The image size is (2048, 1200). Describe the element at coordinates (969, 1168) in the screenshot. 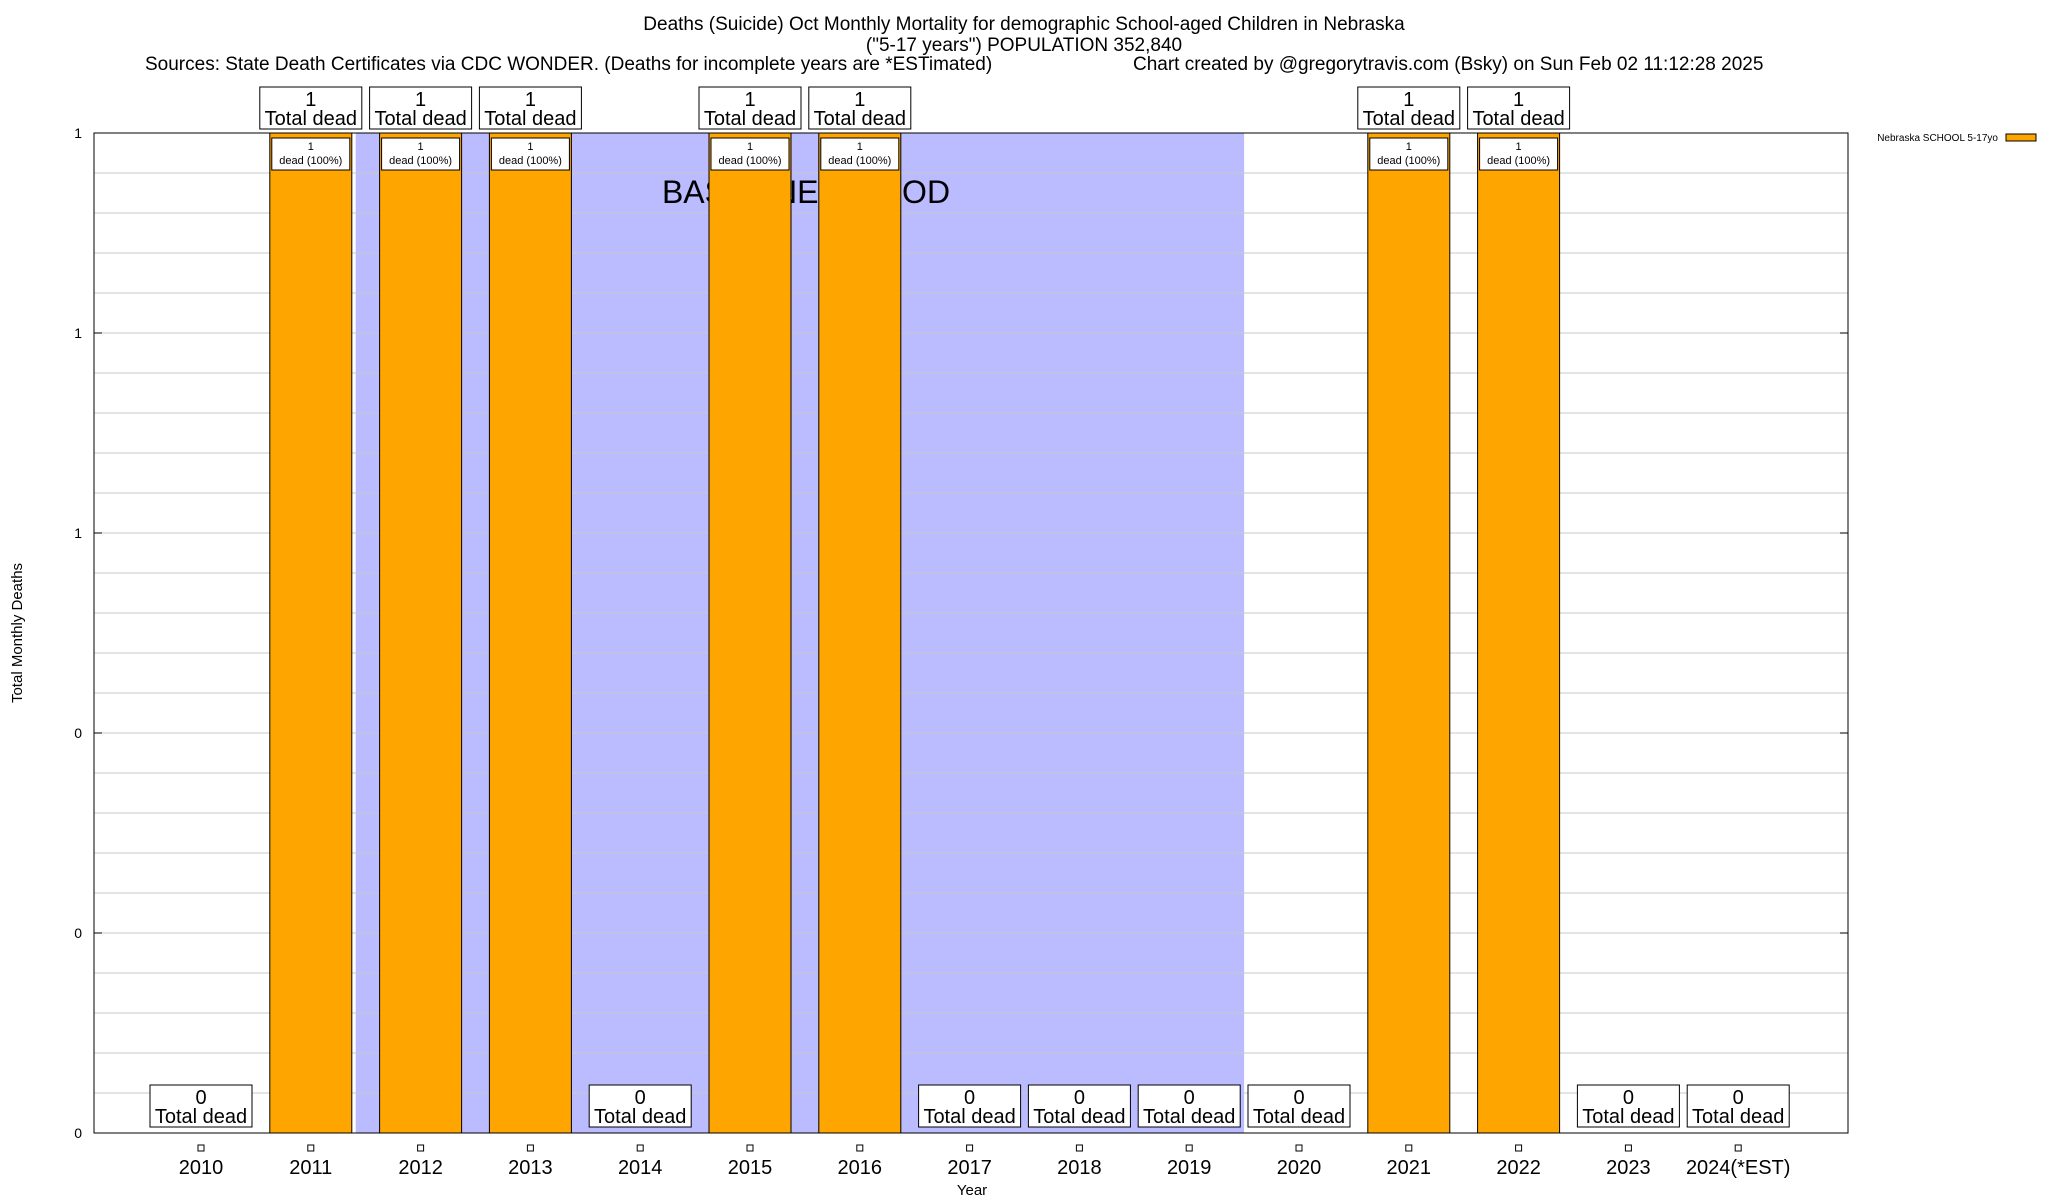

I see `x-tick-label: 2017` at that location.